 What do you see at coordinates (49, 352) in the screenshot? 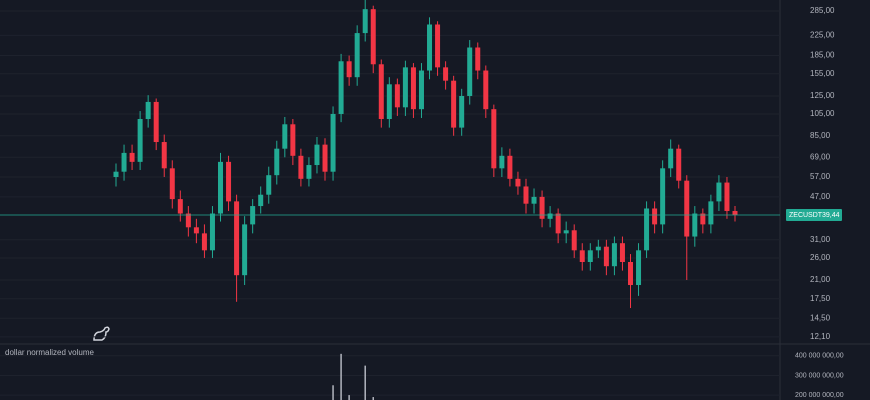
I see `volume-title: dollar normalized volume` at bounding box center [49, 352].